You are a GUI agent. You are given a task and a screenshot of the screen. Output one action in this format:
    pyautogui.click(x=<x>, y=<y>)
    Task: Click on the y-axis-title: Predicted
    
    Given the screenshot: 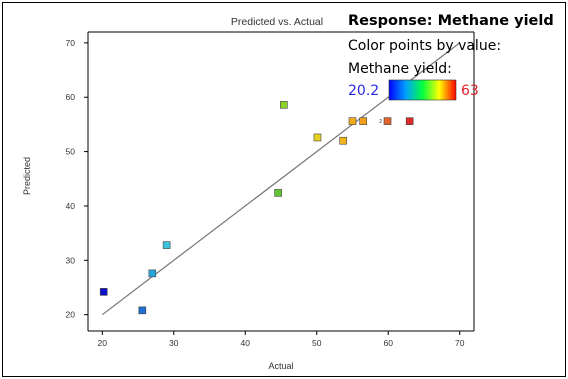 What is the action you would take?
    pyautogui.click(x=27, y=176)
    